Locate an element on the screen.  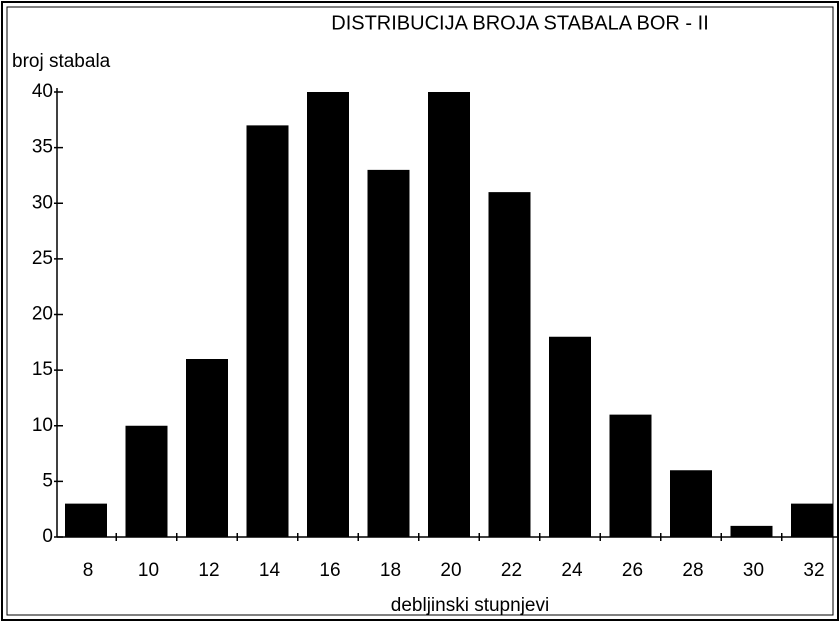
y-tick-label: 20 is located at coordinates (42, 314).